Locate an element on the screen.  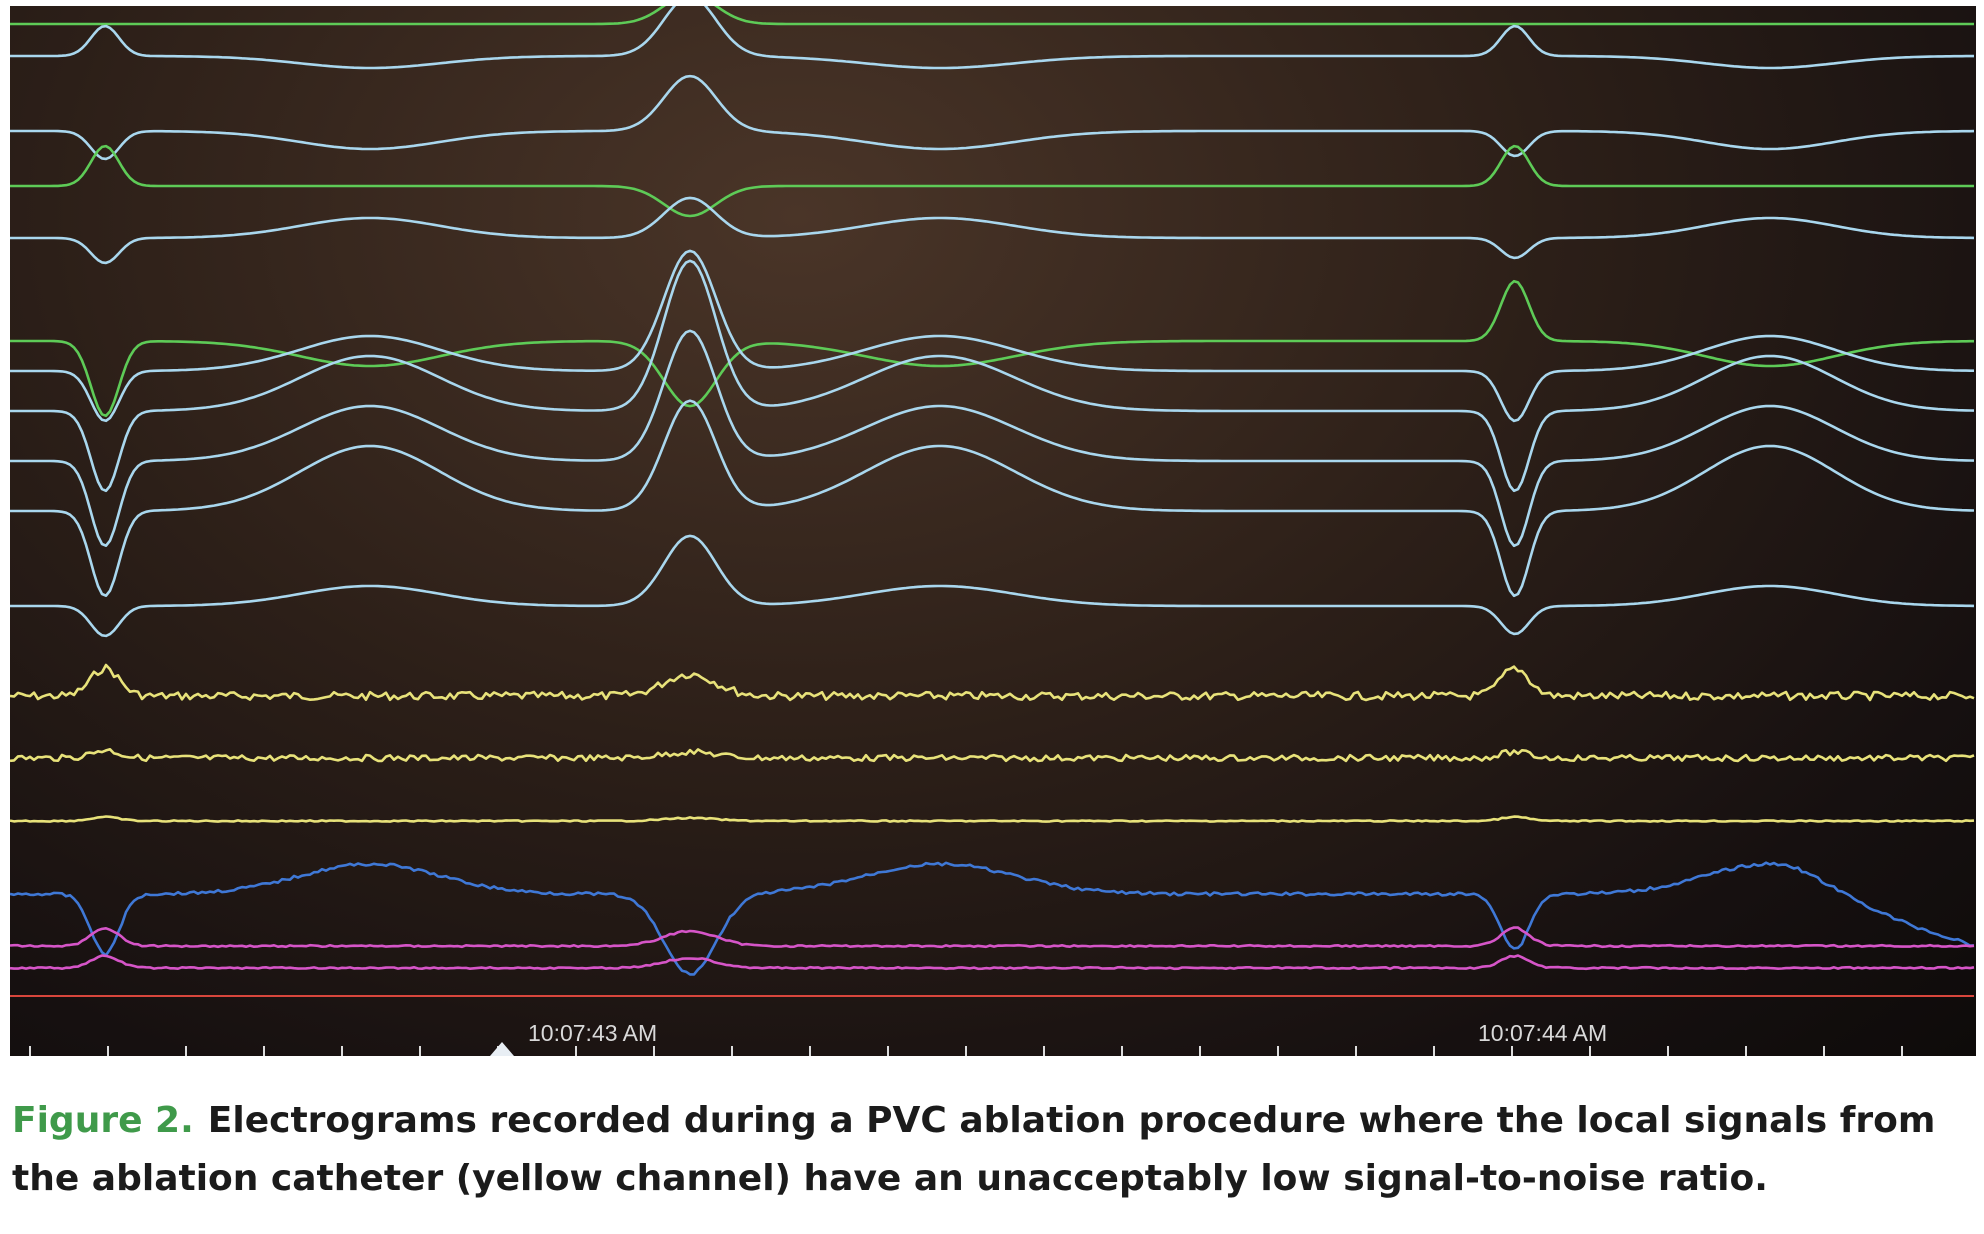
time-axis is located at coordinates (966, 1051).